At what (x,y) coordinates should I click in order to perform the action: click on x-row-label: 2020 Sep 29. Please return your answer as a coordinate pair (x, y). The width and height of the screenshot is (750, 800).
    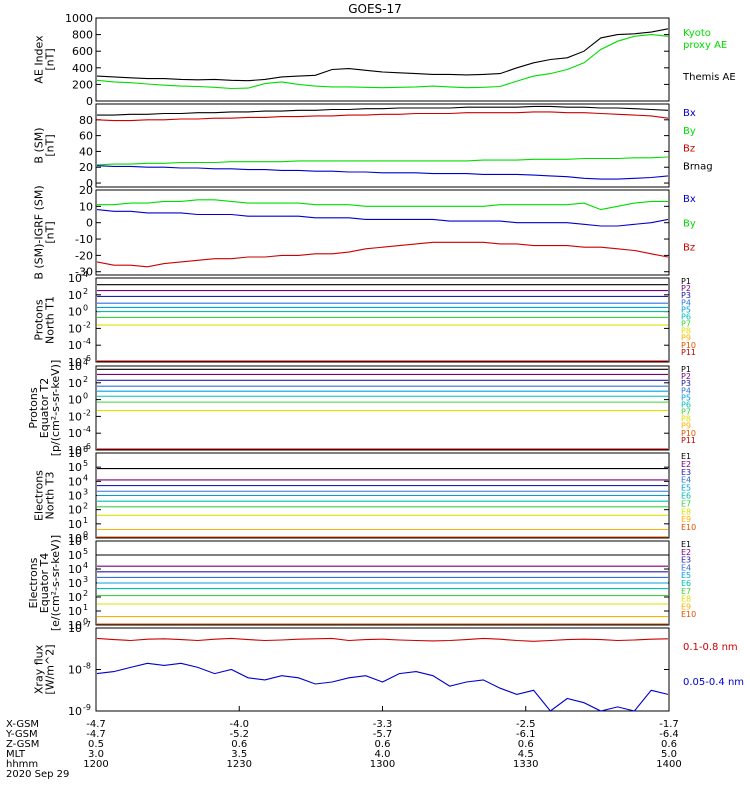
    Looking at the image, I should click on (37, 774).